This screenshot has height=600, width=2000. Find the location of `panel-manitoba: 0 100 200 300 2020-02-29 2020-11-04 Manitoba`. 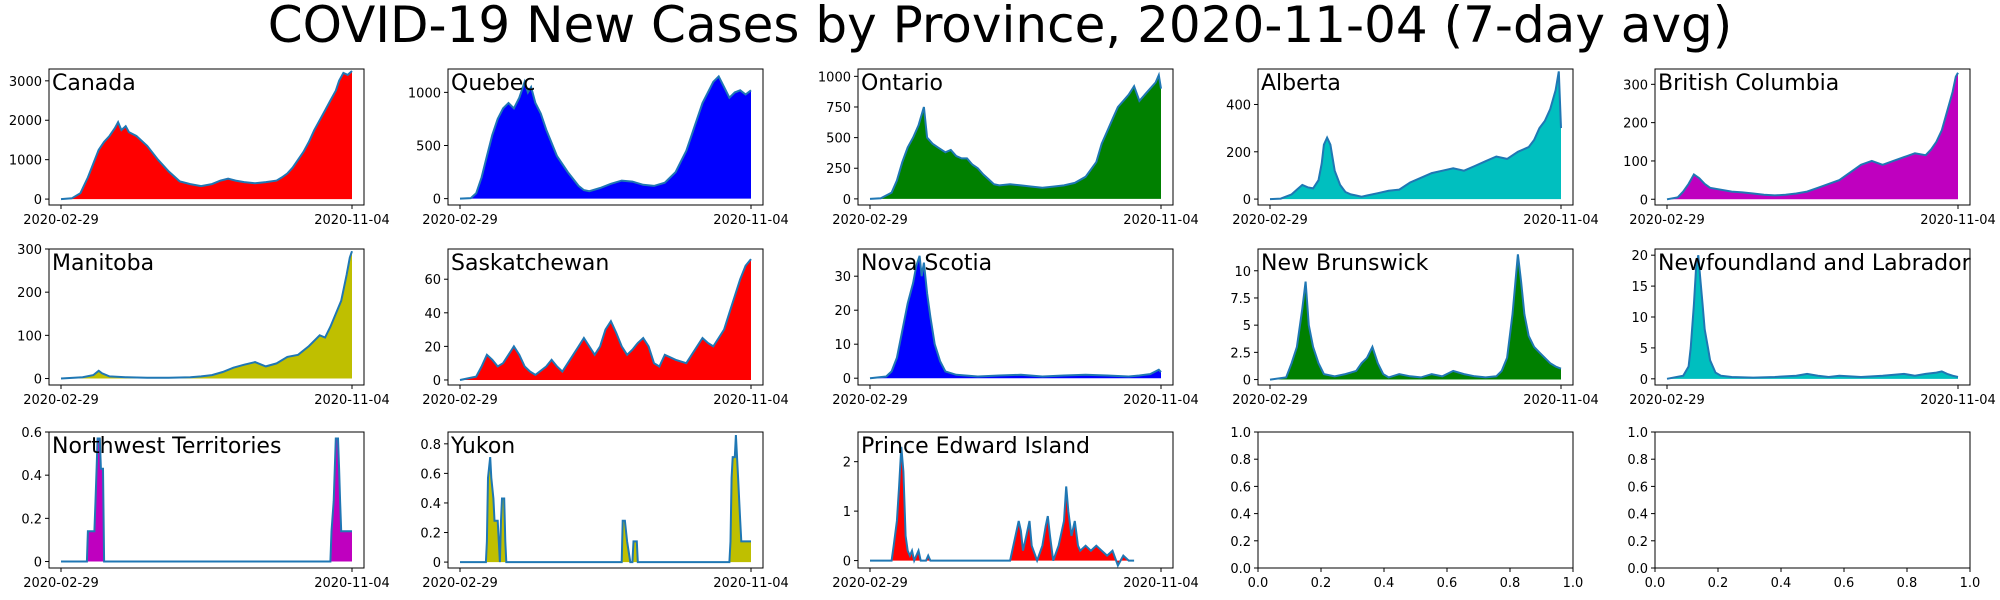

panel-manitoba: 0 100 200 300 2020-02-29 2020-11-04 Manitoba is located at coordinates (203, 325).